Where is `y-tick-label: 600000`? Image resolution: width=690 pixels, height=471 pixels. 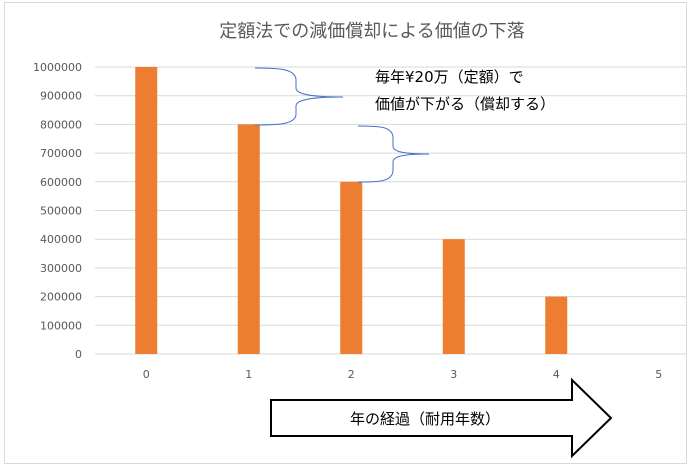
y-tick-label: 600000 is located at coordinates (61, 182).